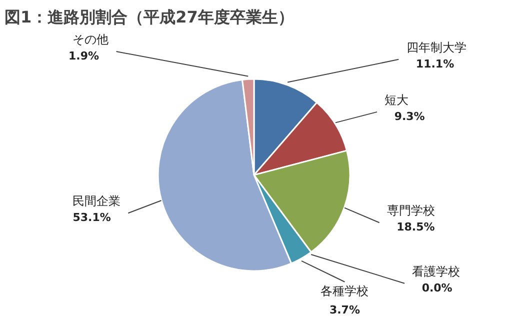  Describe the element at coordinates (344, 291) in the screenshot. I see `slice-label: 各種学校` at that location.